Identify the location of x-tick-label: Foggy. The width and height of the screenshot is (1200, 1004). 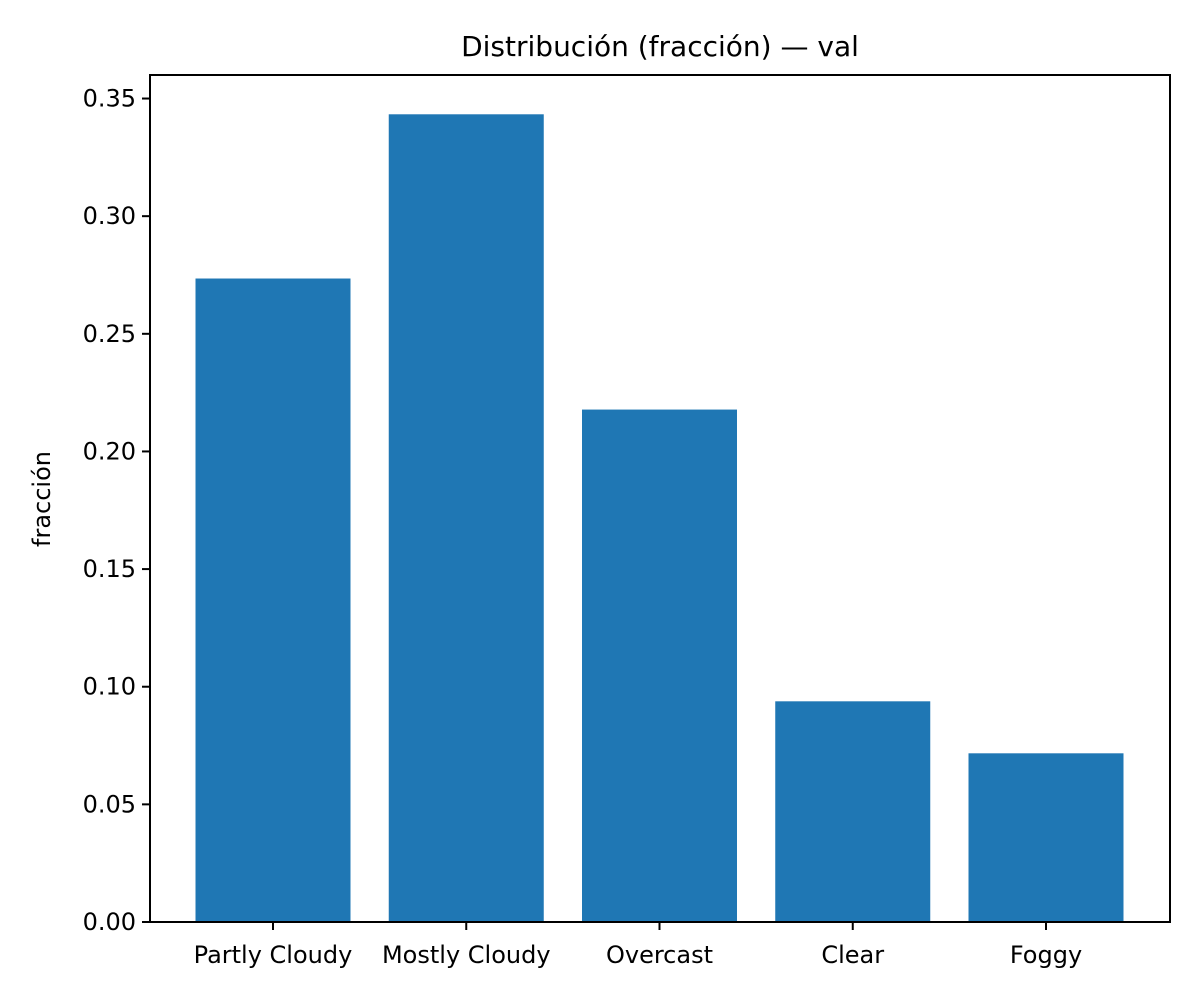
(1046, 955).